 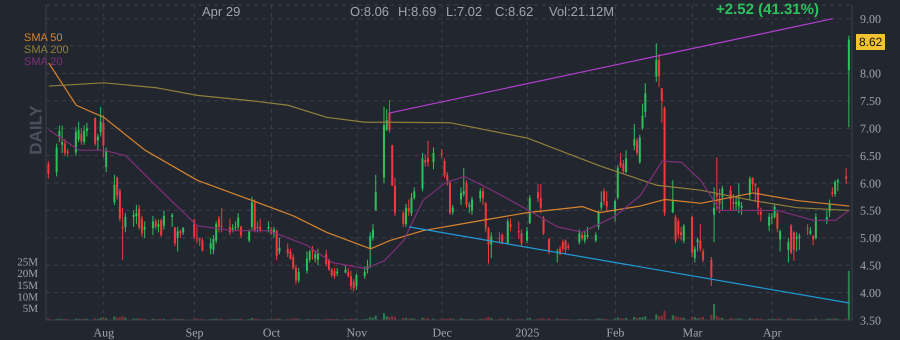 What do you see at coordinates (581, 11) in the screenshot?
I see `annotation: Vol:21.12M` at bounding box center [581, 11].